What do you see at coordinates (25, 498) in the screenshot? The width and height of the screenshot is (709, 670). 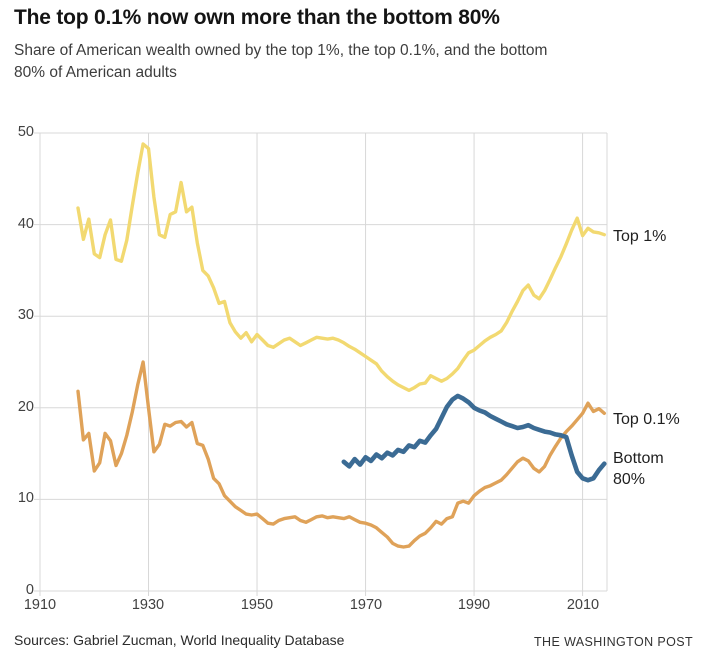 I see `y-tick-10: 10` at bounding box center [25, 498].